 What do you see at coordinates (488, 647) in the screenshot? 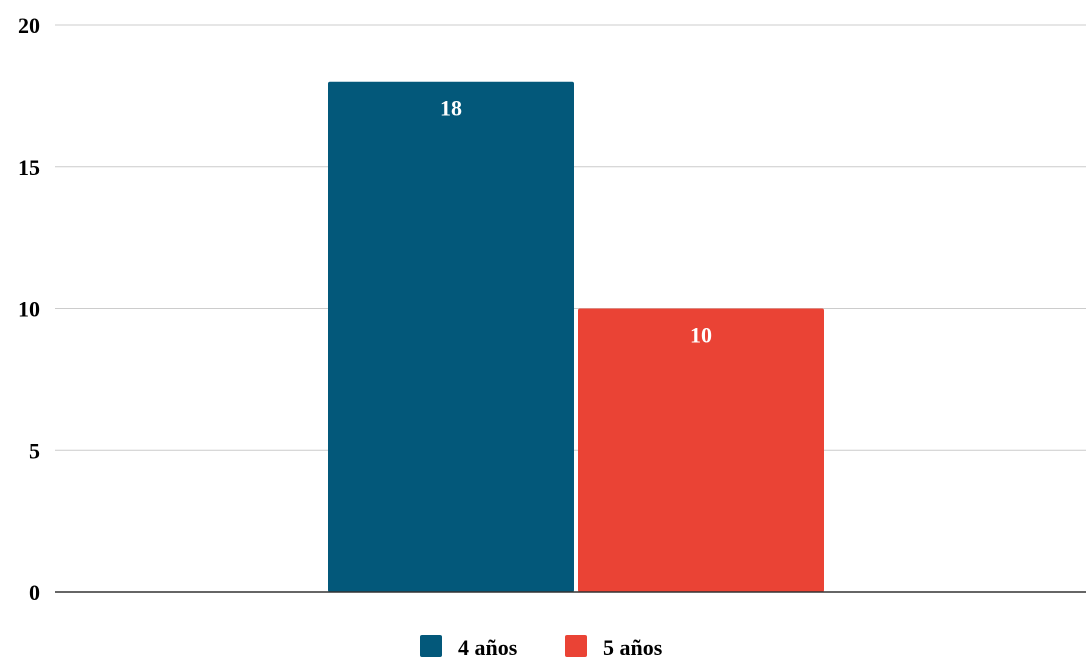
I see `legend-label: 4 años` at bounding box center [488, 647].